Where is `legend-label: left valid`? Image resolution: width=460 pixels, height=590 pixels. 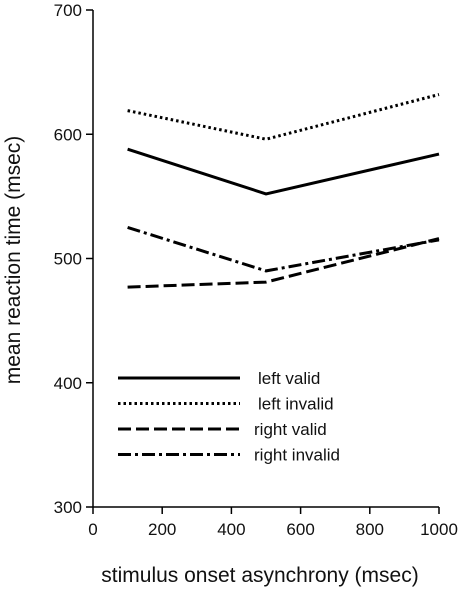 legend-label: left valid is located at coordinates (289, 378).